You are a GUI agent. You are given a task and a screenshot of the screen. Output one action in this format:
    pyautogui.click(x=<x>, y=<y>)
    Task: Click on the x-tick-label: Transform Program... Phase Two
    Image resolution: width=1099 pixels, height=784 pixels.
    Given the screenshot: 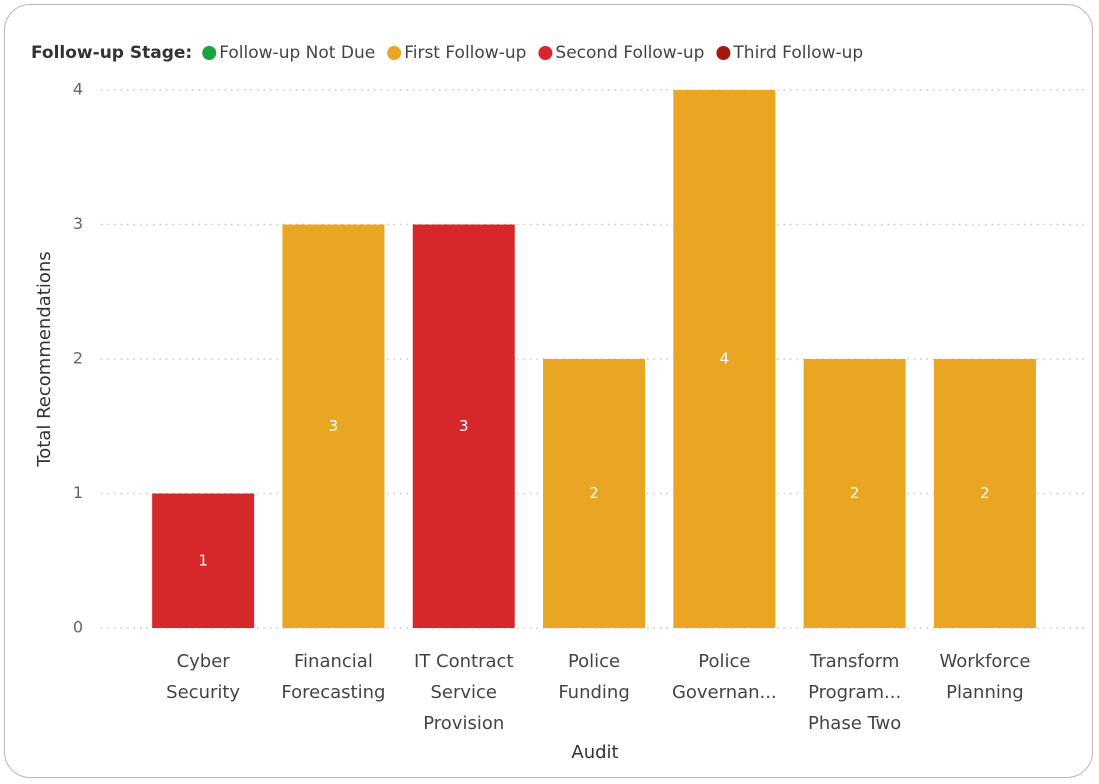 What is the action you would take?
    pyautogui.click(x=855, y=692)
    